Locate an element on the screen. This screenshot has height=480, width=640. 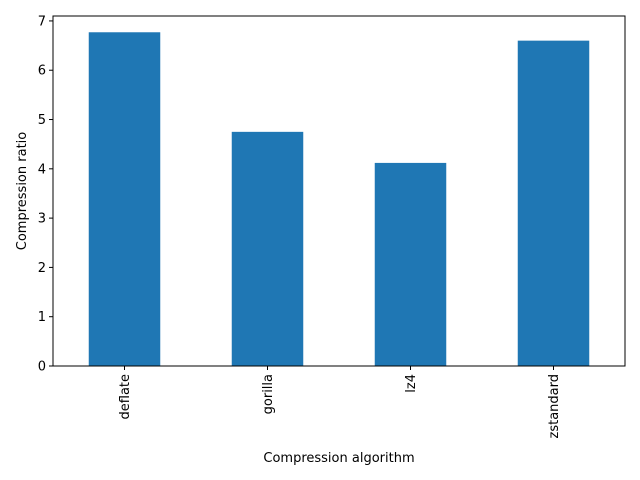
bar-gorilla is located at coordinates (267, 248).